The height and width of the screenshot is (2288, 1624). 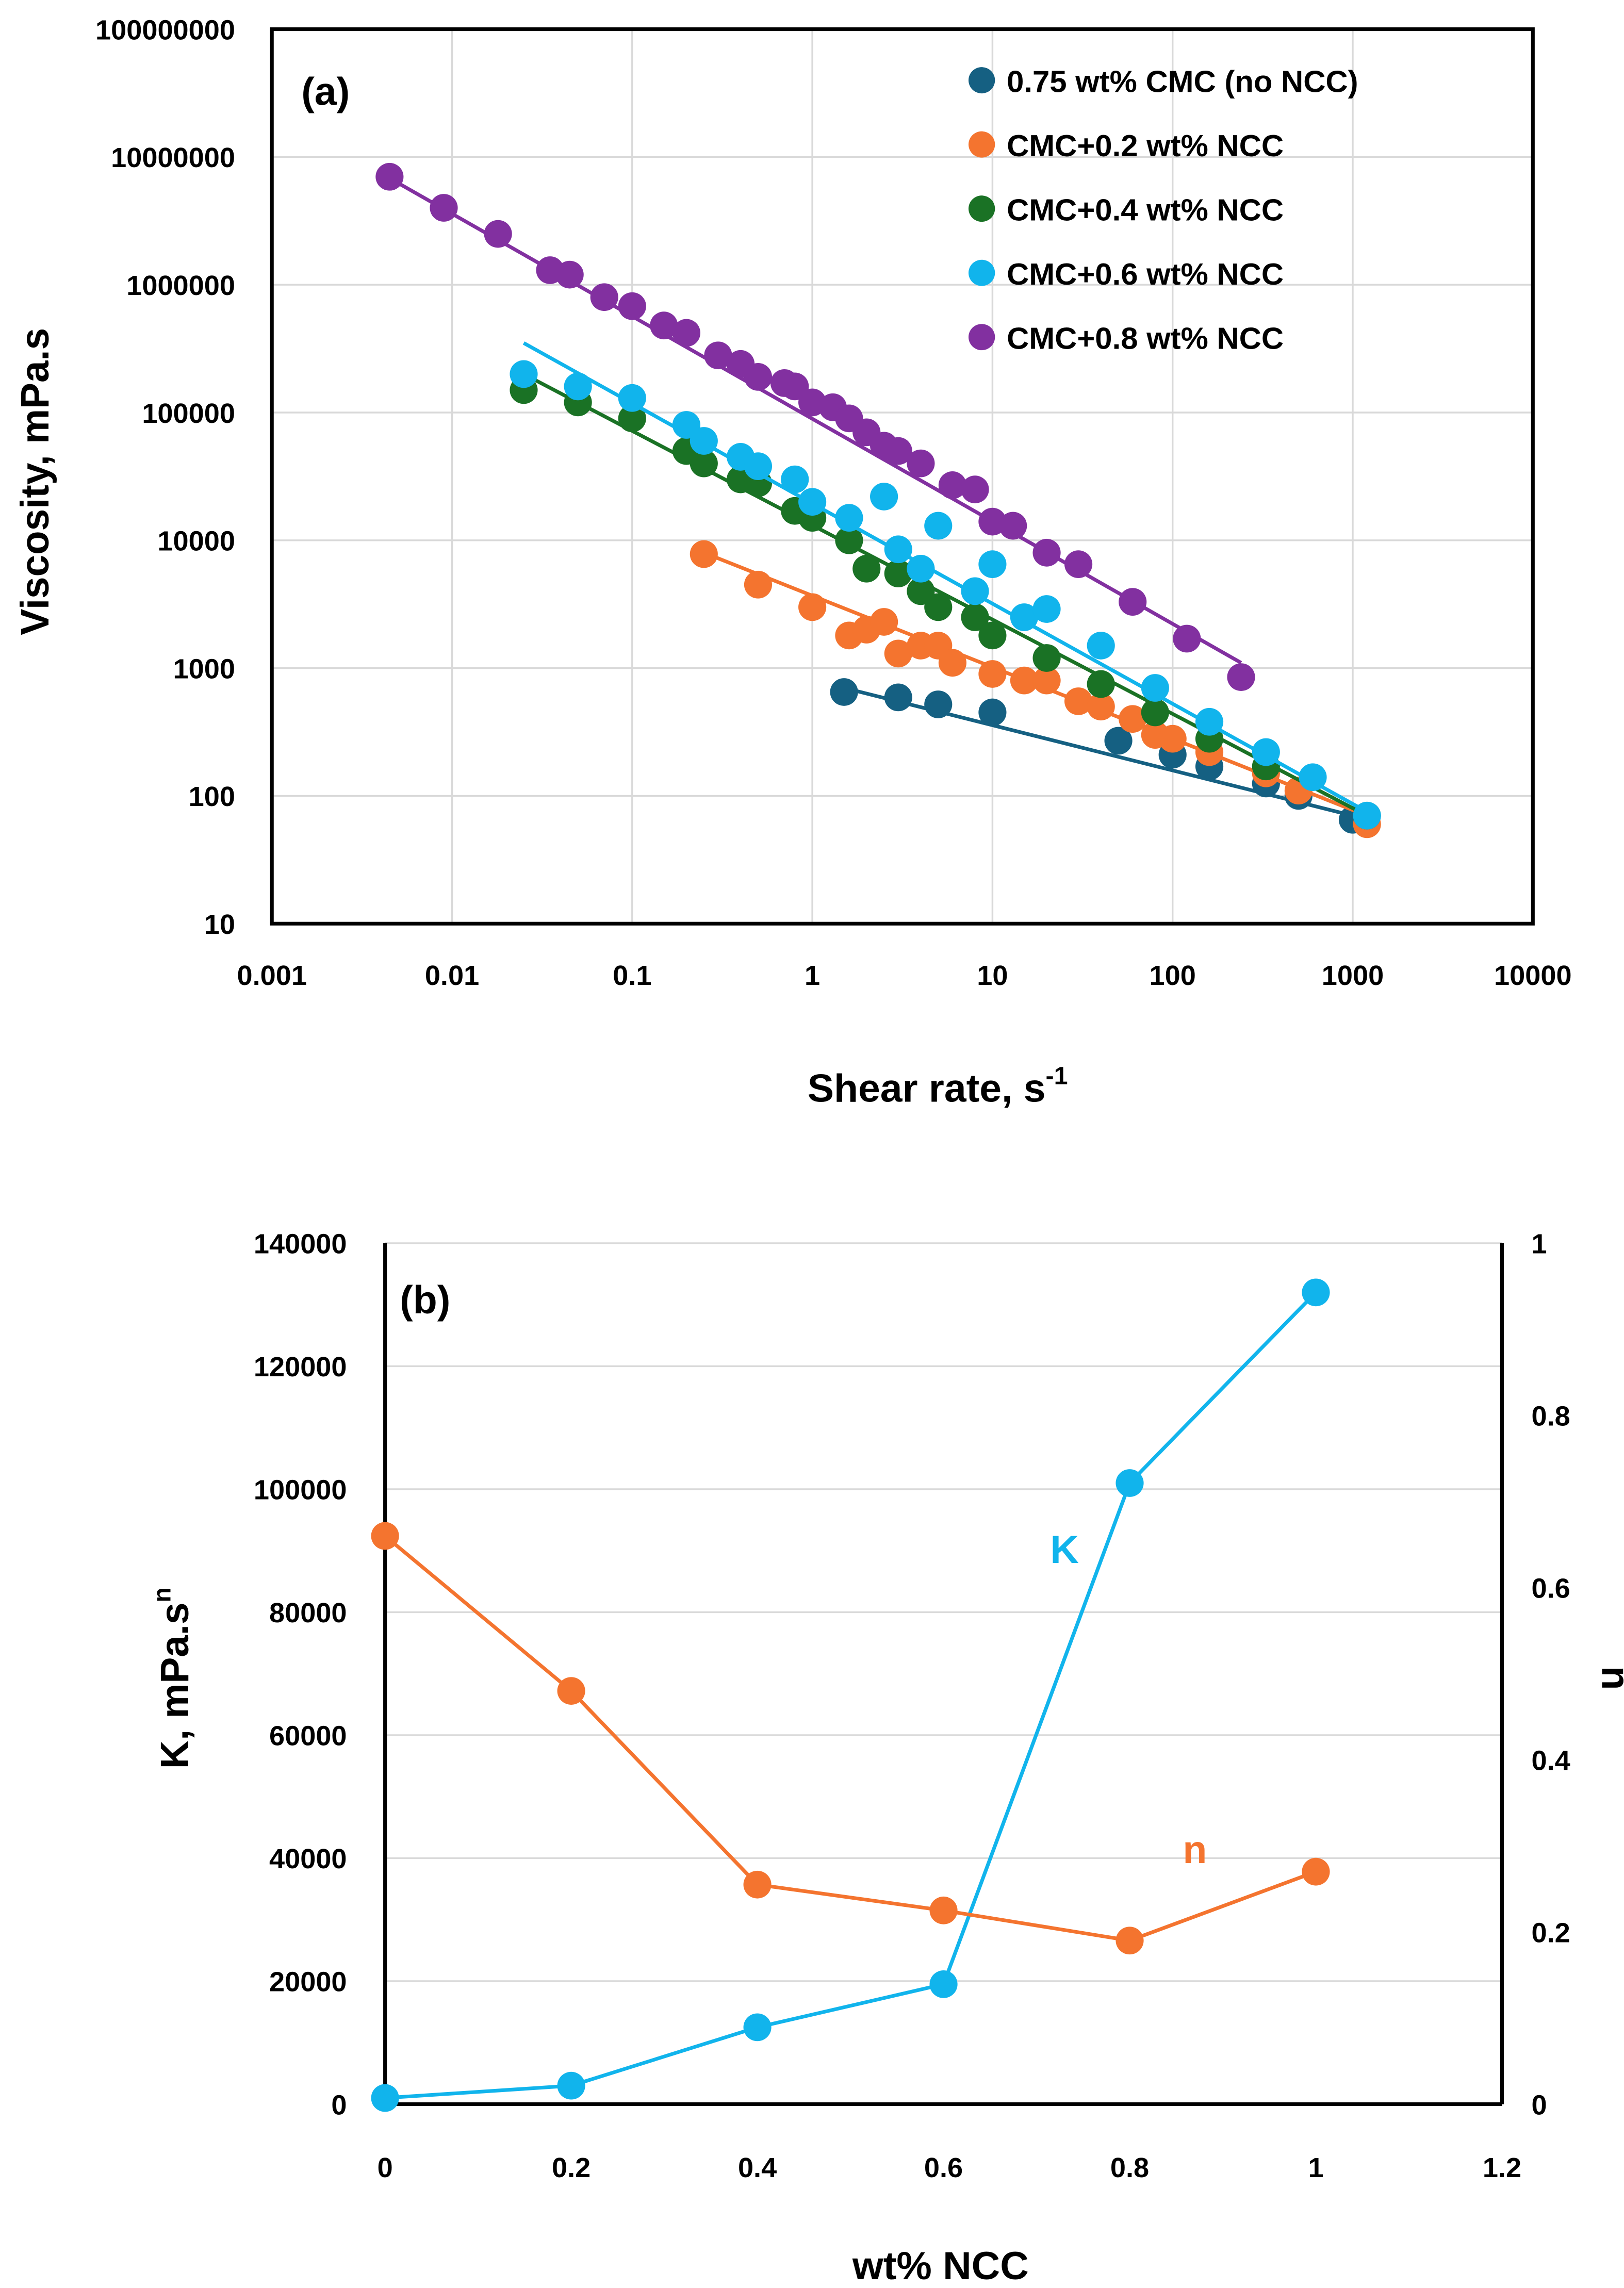 What do you see at coordinates (992, 975) in the screenshot?
I see `x-tick-label: 10` at bounding box center [992, 975].